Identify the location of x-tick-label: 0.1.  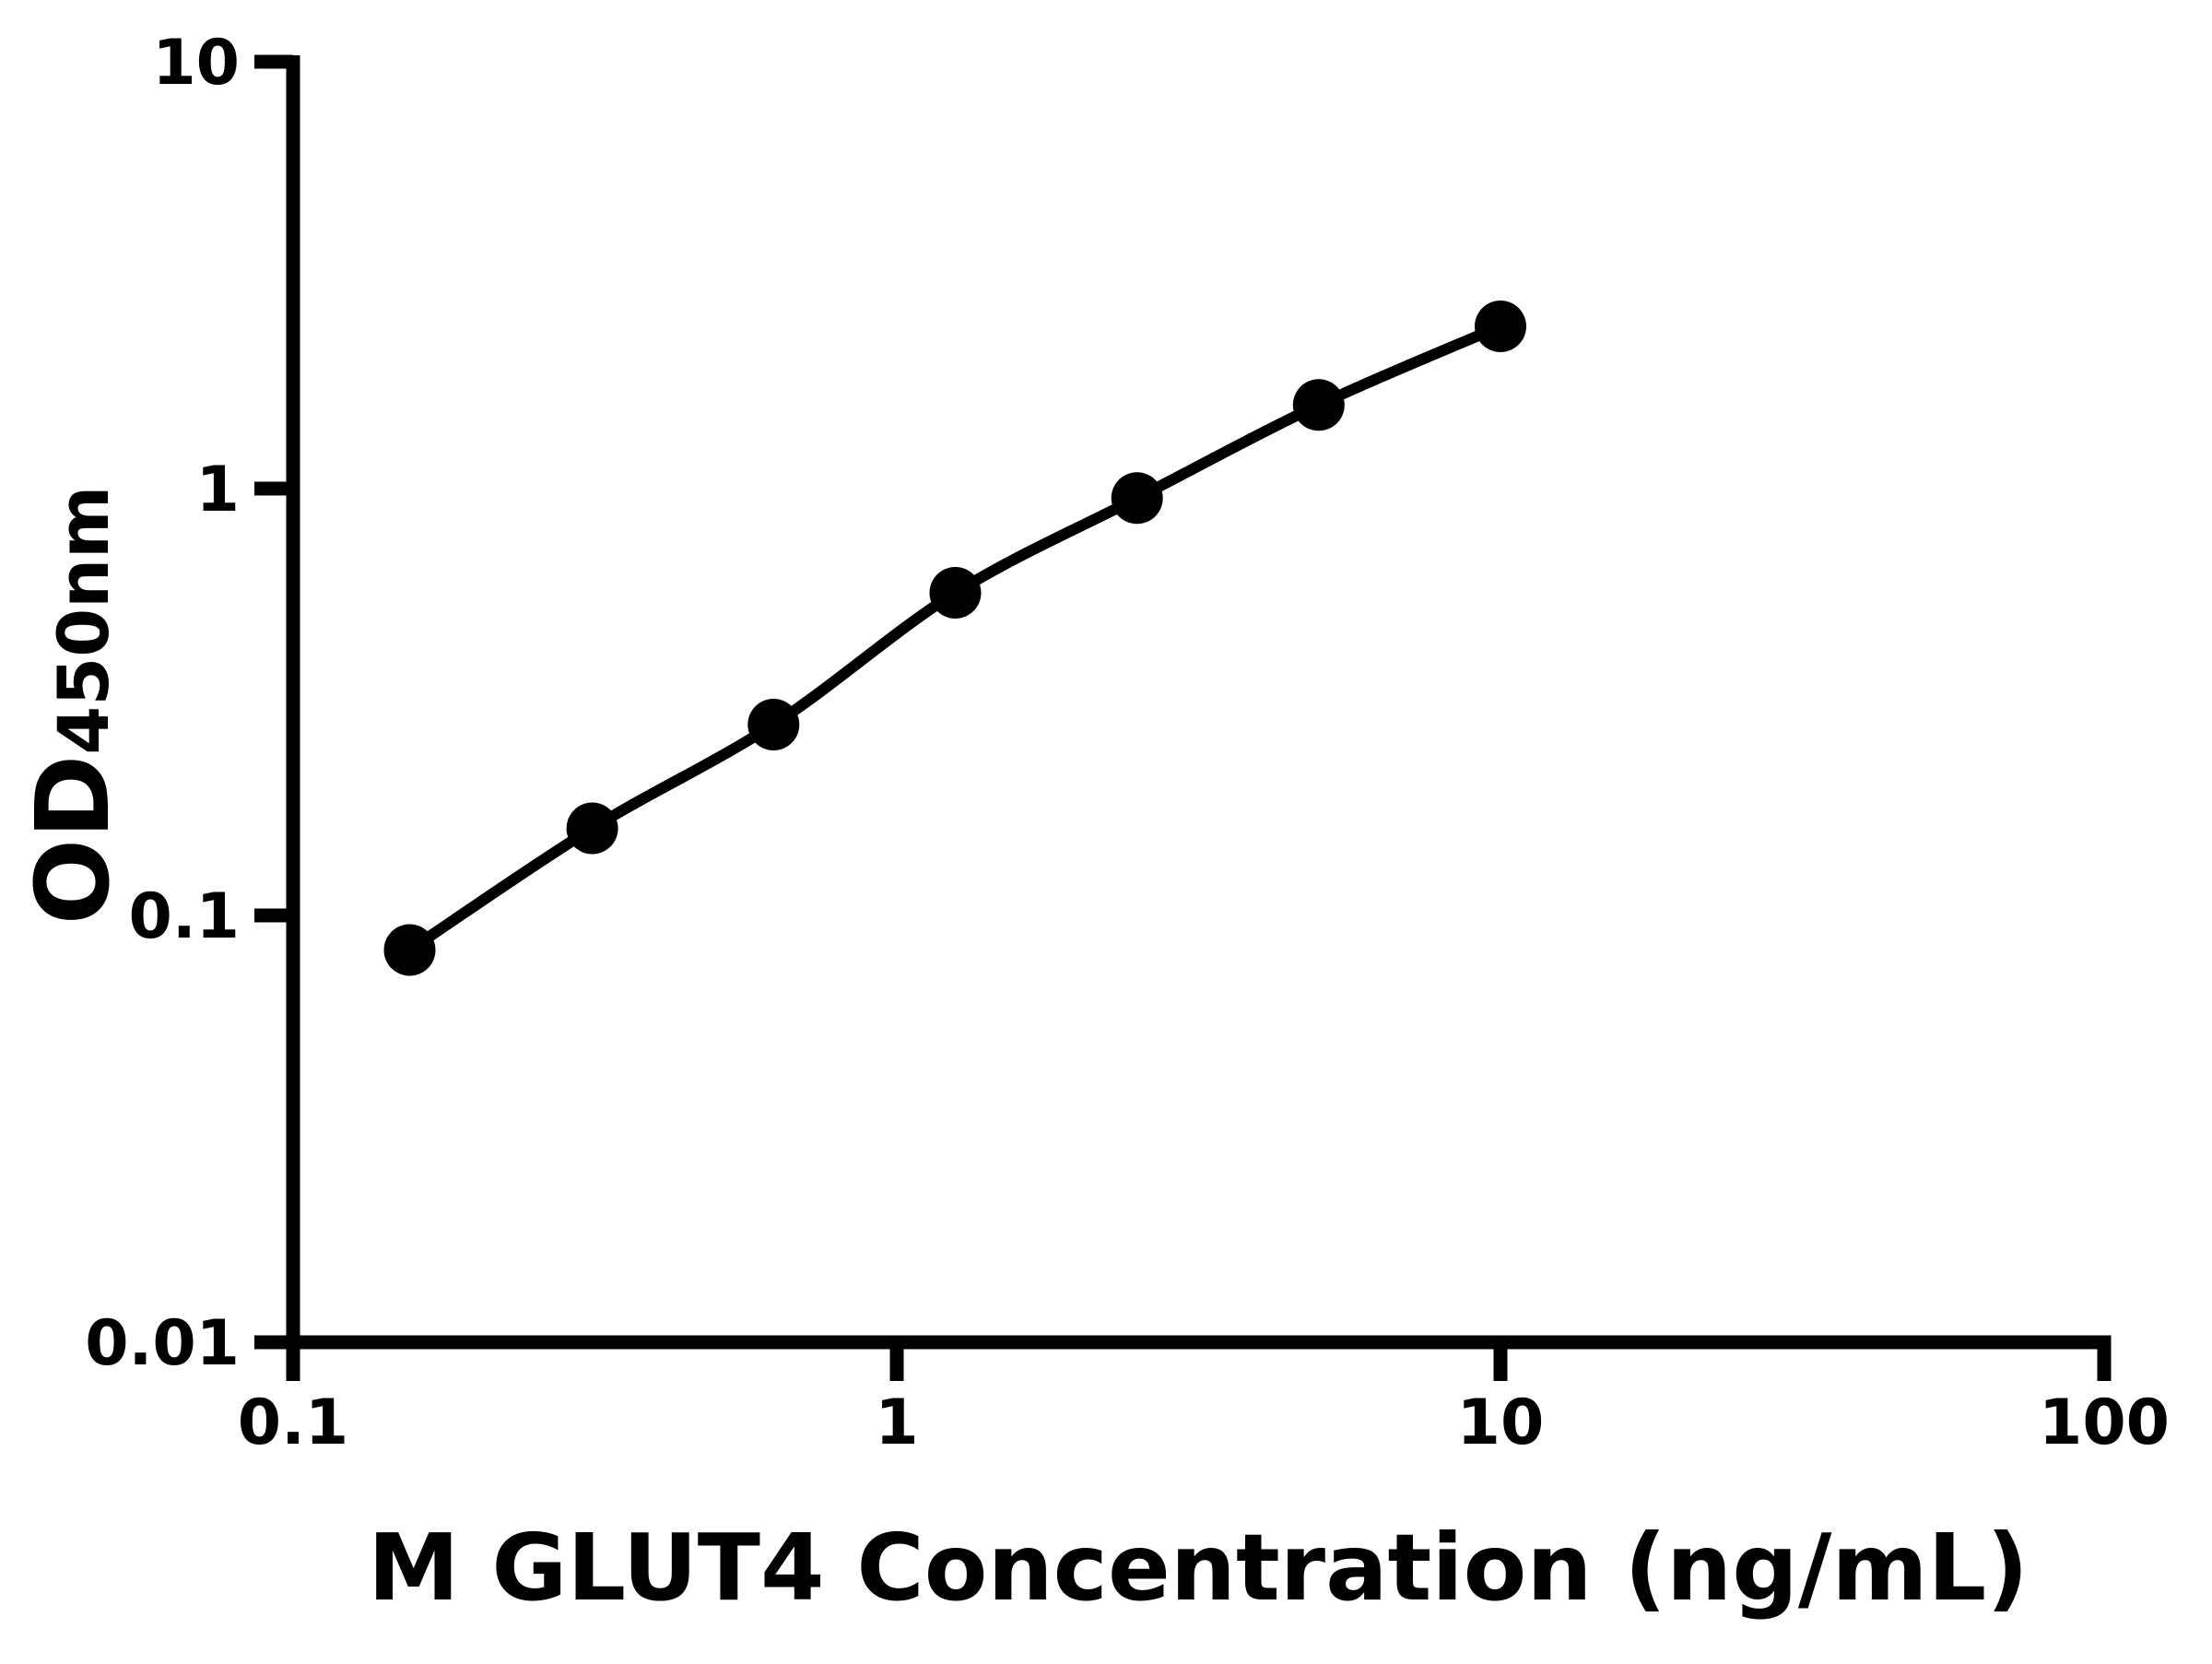
(293, 1423).